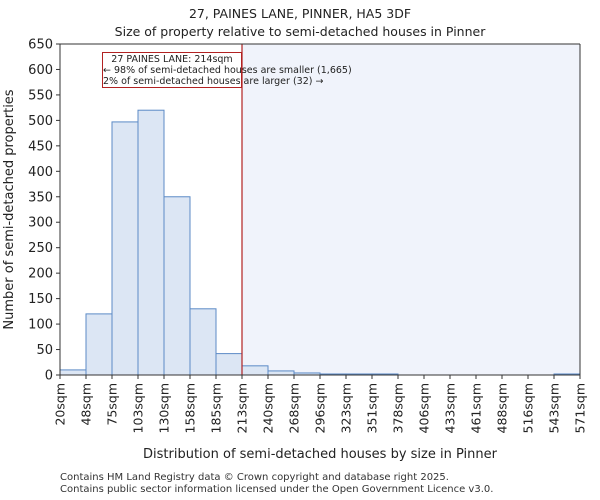 The image size is (600, 500). Describe the element at coordinates (40, 70) in the screenshot. I see `y-tick-label: 600` at that location.